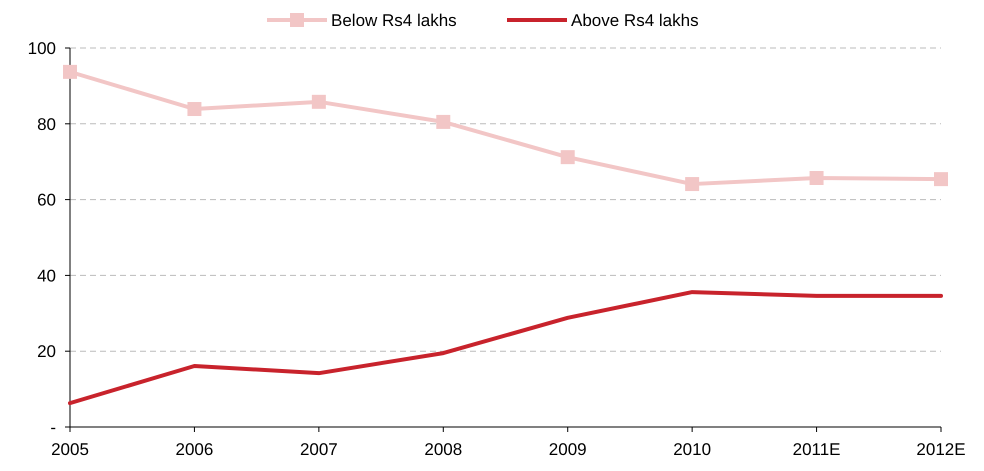 The height and width of the screenshot is (471, 984). I want to click on y-tick-label: 60, so click(46, 200).